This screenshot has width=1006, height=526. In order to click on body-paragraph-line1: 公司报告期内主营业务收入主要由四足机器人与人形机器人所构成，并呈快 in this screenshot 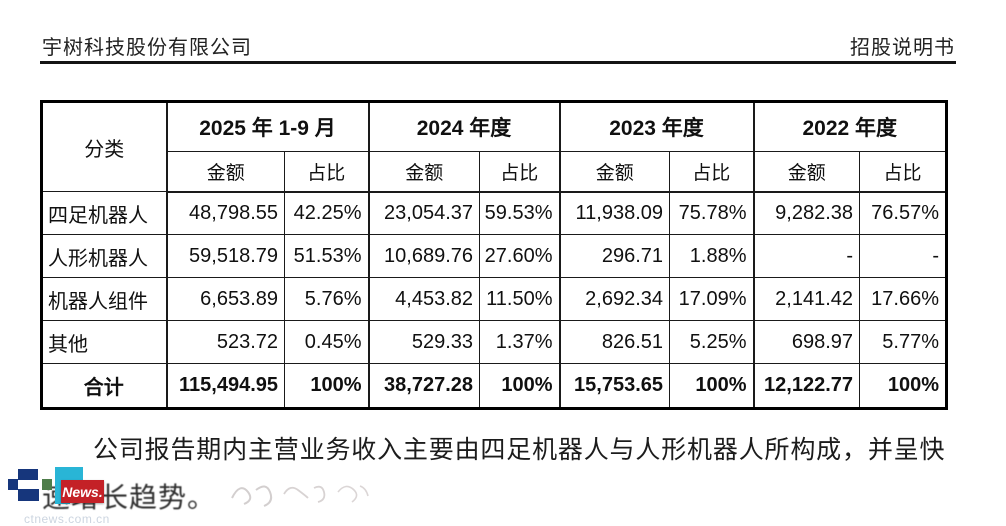, I will do `click(519, 450)`.